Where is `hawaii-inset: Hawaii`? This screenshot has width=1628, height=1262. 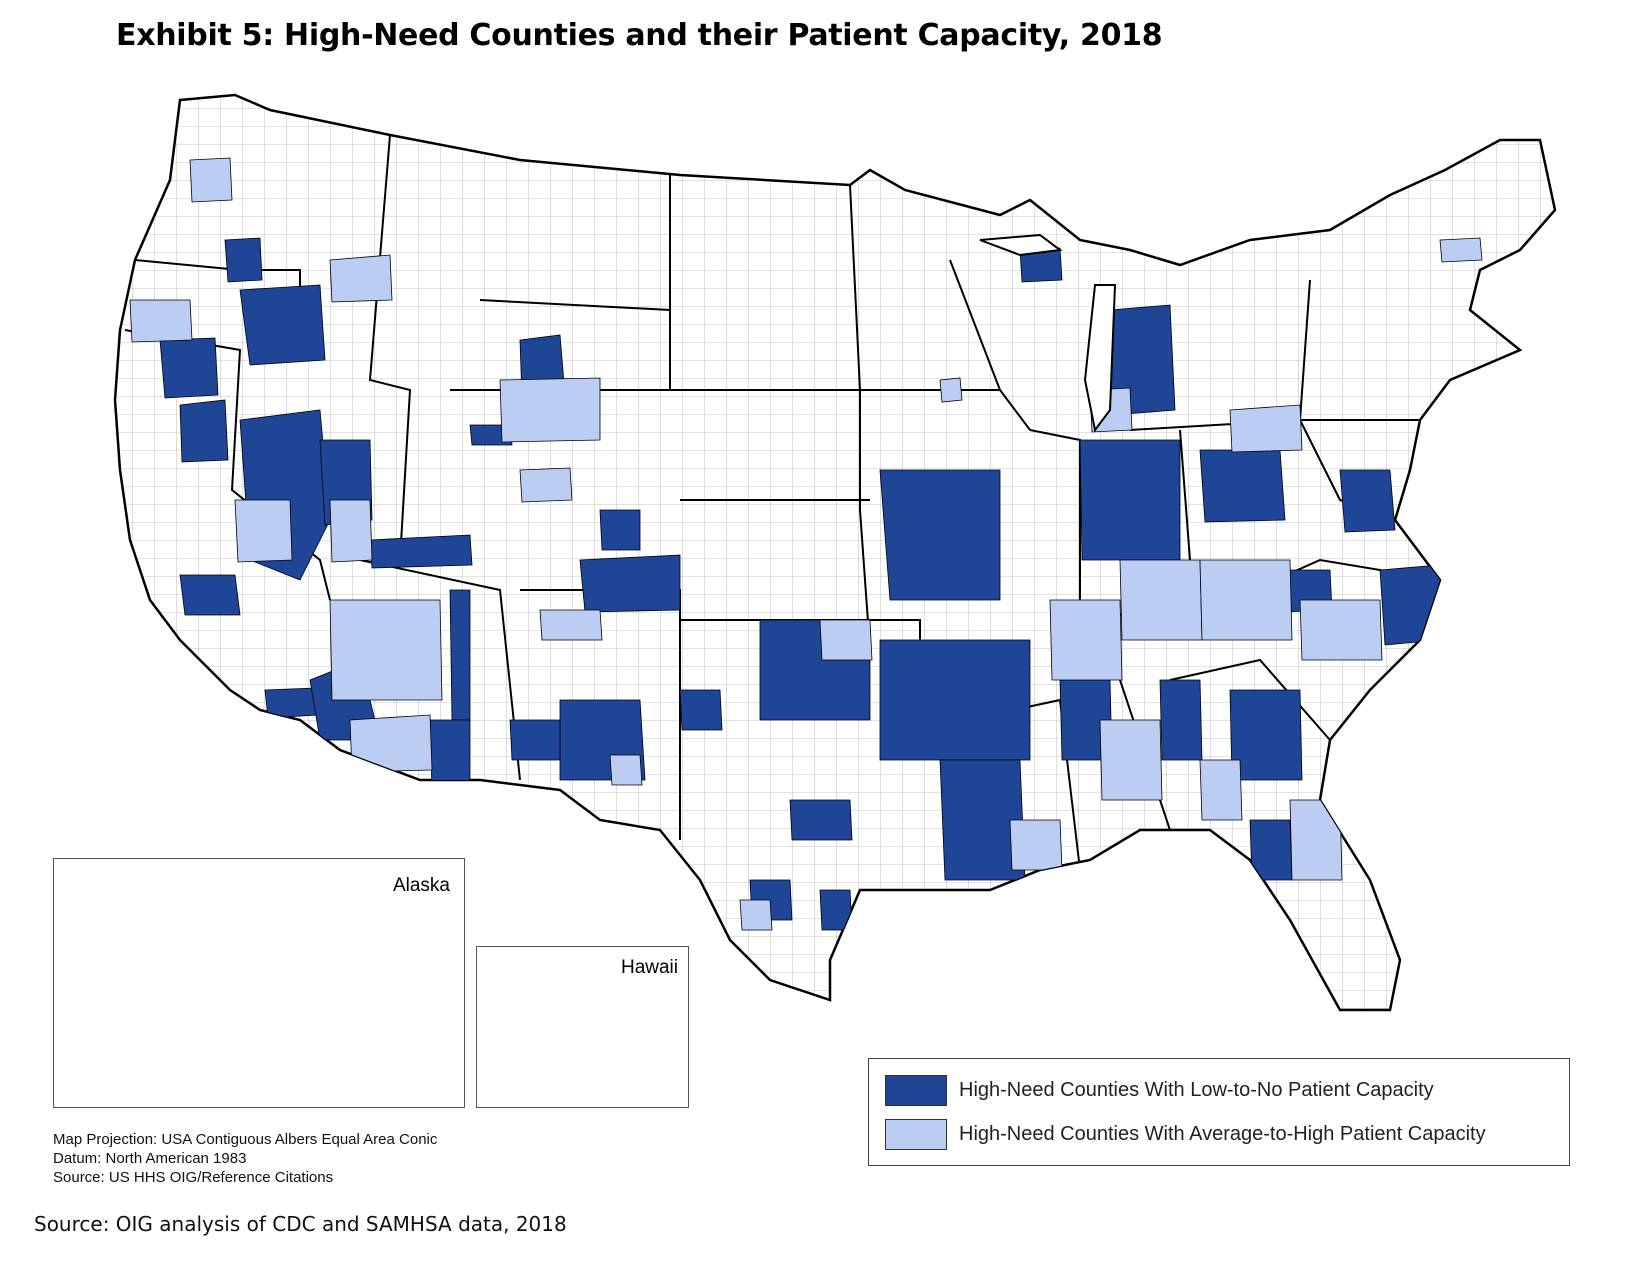
hawaii-inset: Hawaii is located at coordinates (582, 1027).